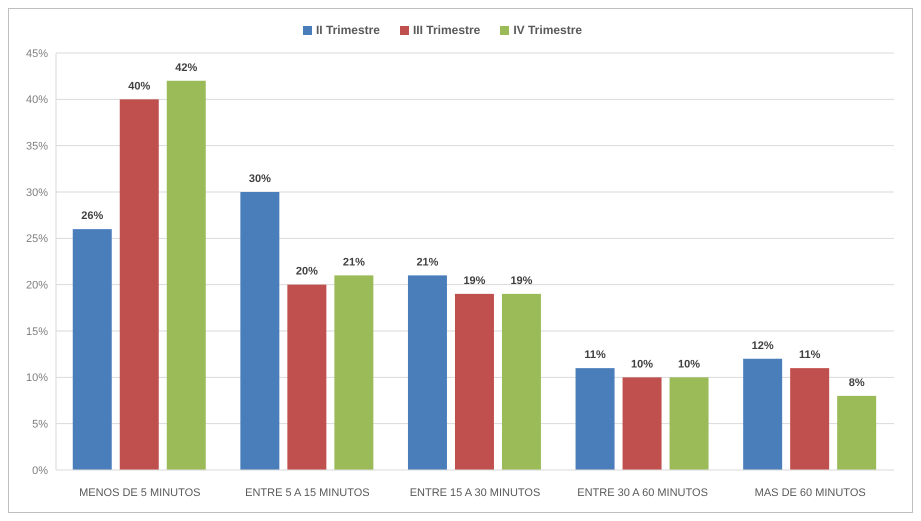 Image resolution: width=921 pixels, height=521 pixels. Describe the element at coordinates (186, 68) in the screenshot. I see `data-label: 42%` at that location.